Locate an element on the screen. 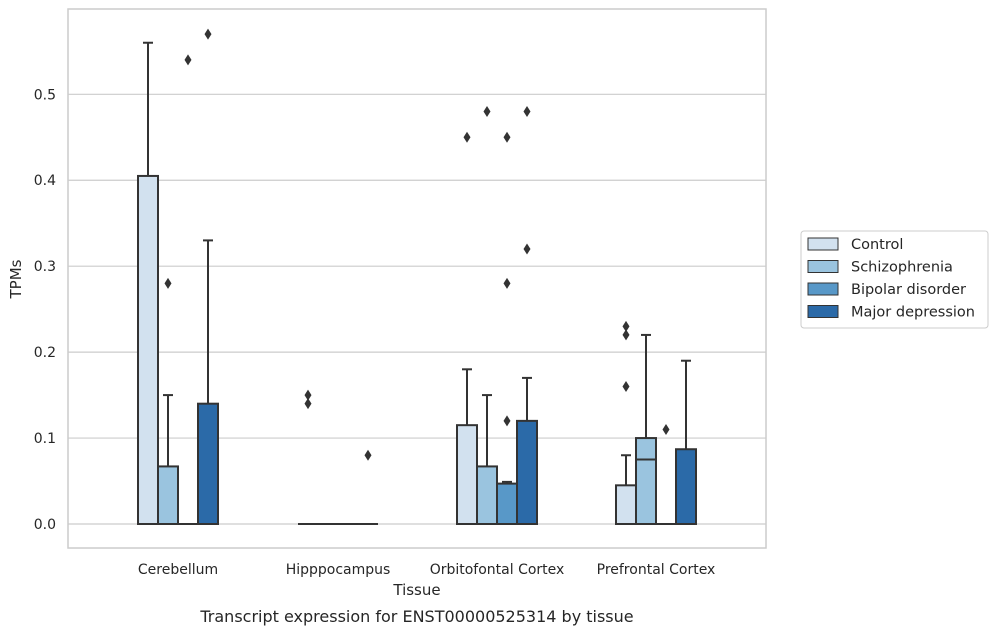  x-tick-label: Orbitofontal Cortex is located at coordinates (497, 570).